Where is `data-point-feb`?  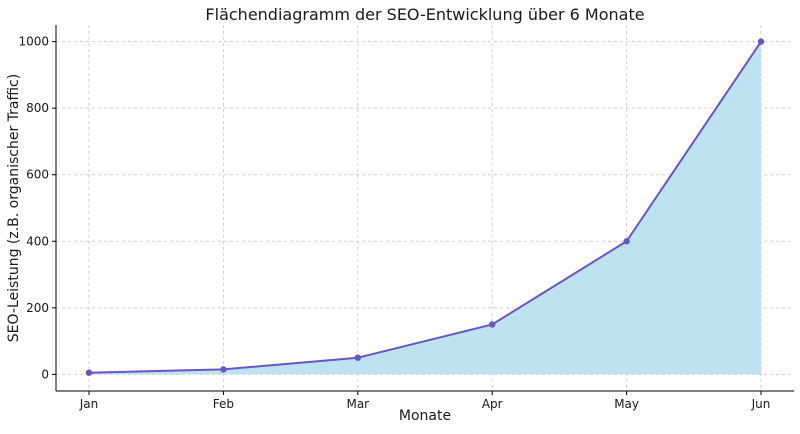 data-point-feb is located at coordinates (223, 369).